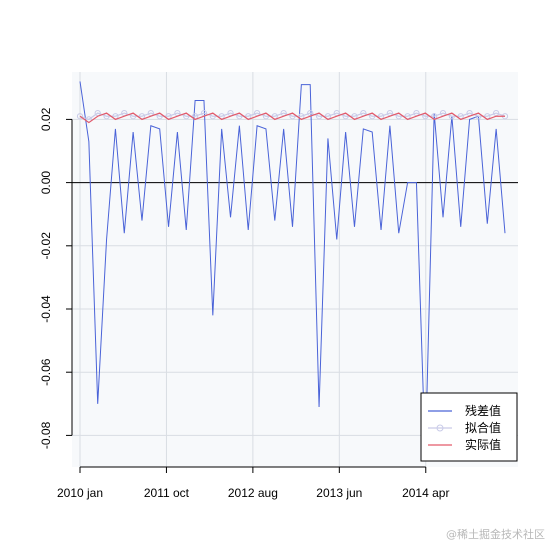 The width and height of the screenshot is (555, 555). I want to click on y-tick-label: -0.08, so click(46, 435).